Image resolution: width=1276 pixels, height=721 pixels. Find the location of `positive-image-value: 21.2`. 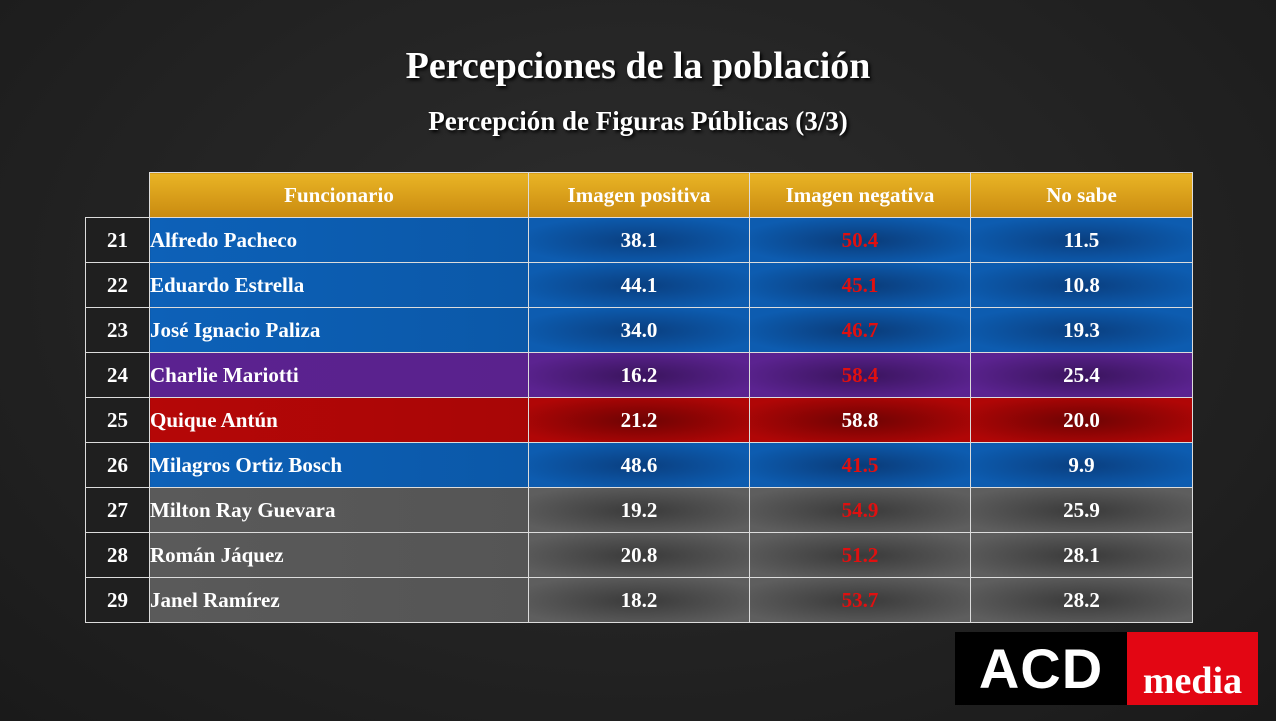

positive-image-value: 21.2 is located at coordinates (639, 420).